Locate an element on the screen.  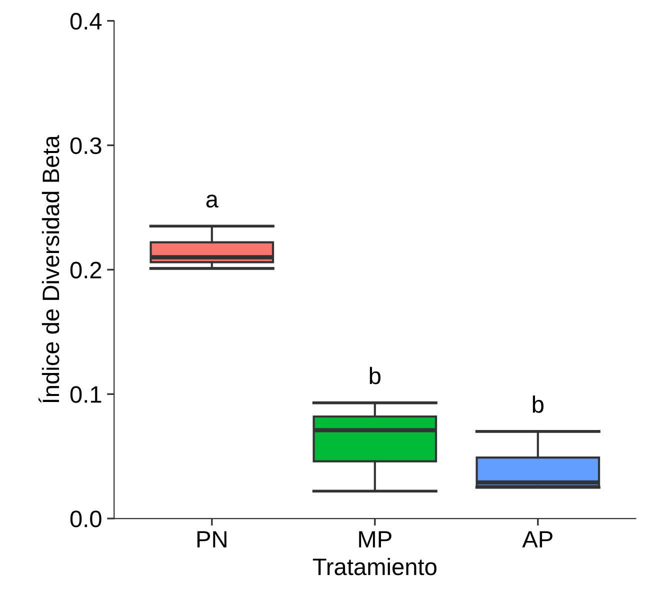
annotation: a is located at coordinates (212, 201).